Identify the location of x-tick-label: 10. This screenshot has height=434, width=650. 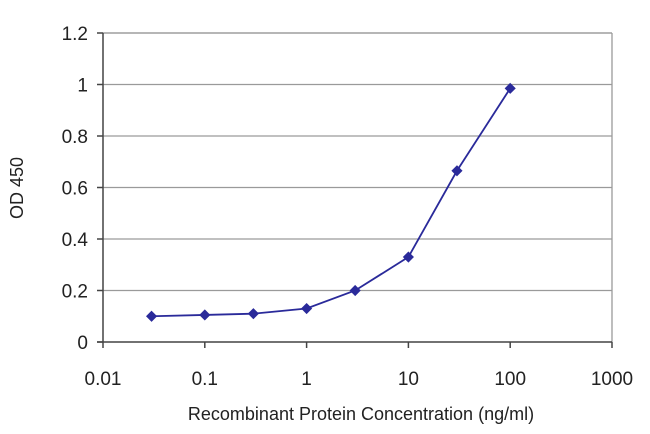
(408, 379).